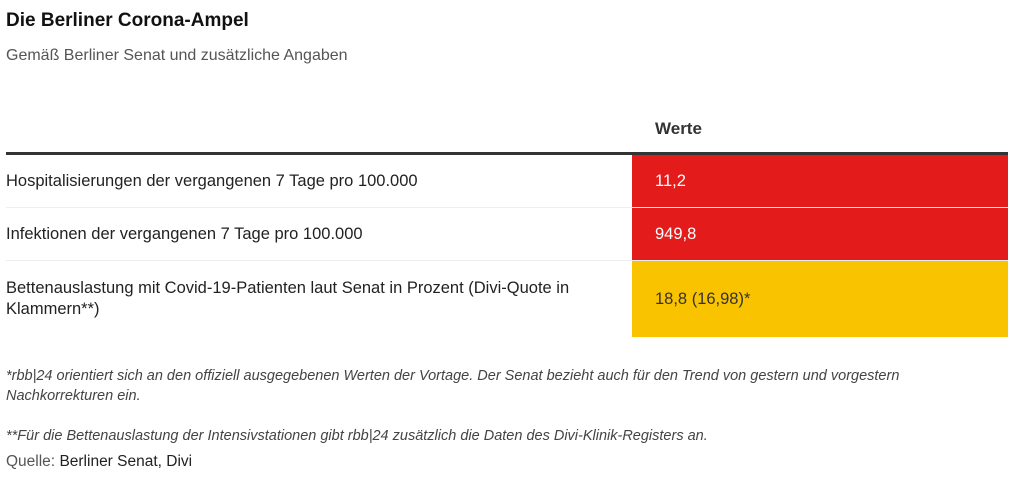 The width and height of the screenshot is (1024, 484). I want to click on row-value: 11,2, so click(820, 181).